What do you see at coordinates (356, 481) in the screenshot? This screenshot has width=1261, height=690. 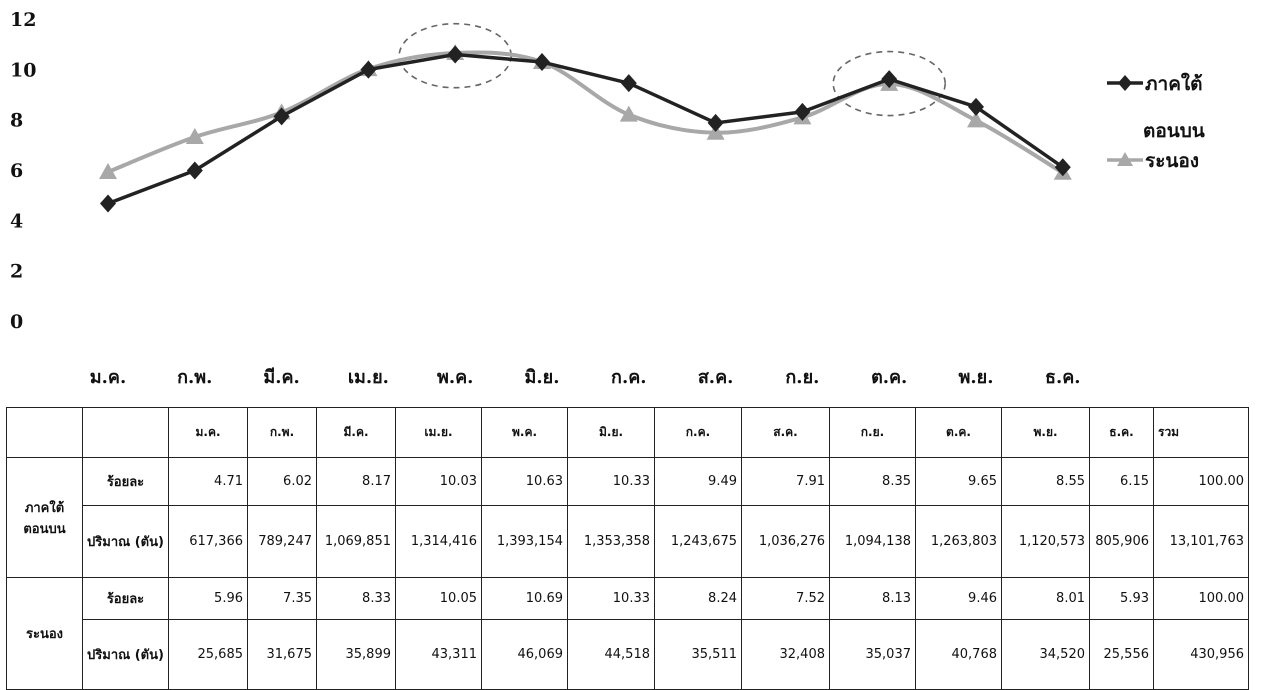 I see `table-cell: 8.17` at bounding box center [356, 481].